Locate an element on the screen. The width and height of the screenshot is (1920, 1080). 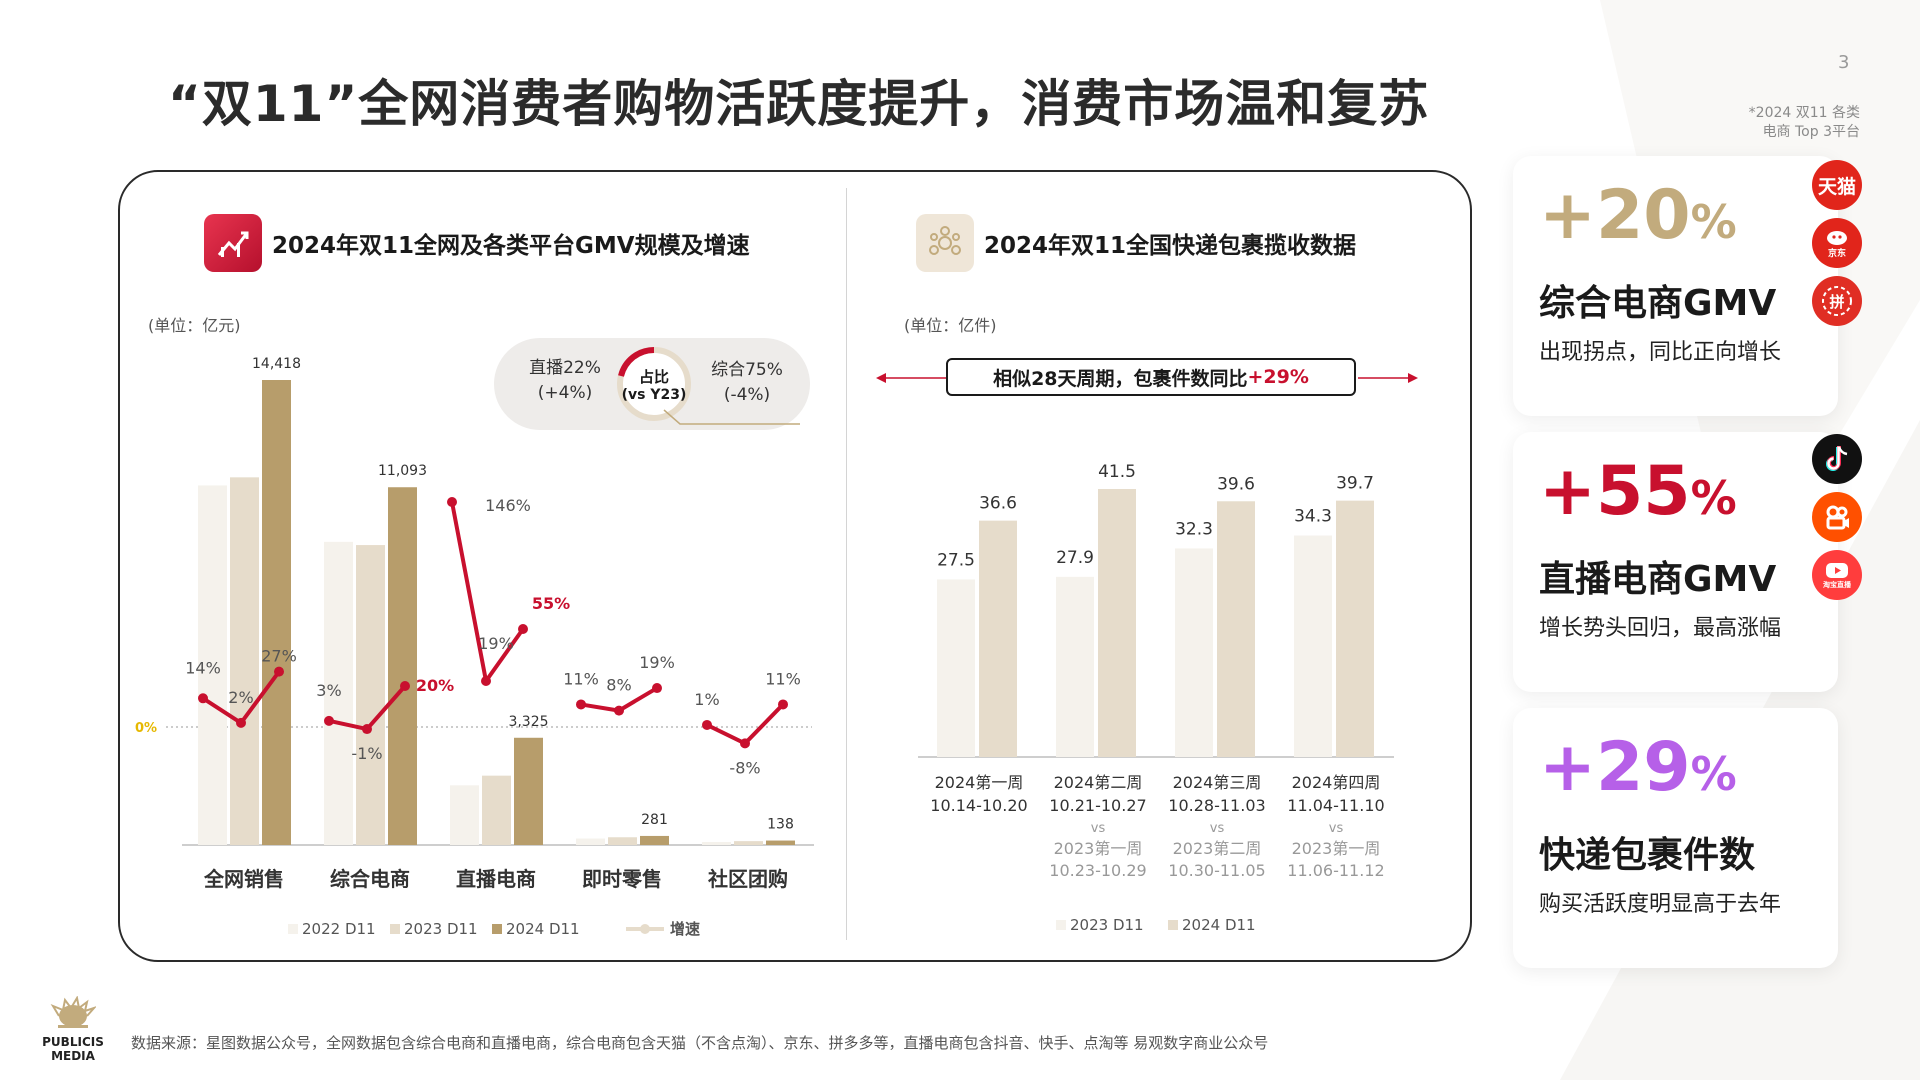
growth-label: 3% is located at coordinates (328, 690).